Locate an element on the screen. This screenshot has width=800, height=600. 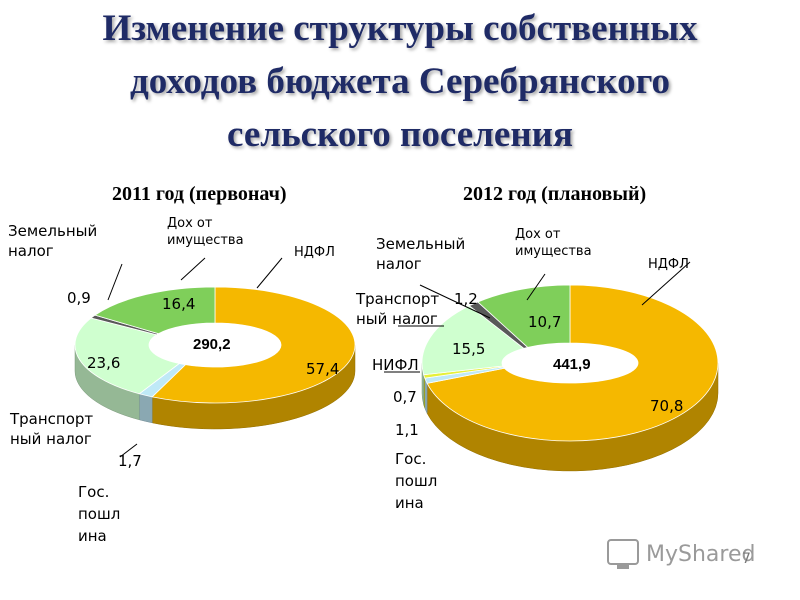
monitor-icon is located at coordinates (623, 552).